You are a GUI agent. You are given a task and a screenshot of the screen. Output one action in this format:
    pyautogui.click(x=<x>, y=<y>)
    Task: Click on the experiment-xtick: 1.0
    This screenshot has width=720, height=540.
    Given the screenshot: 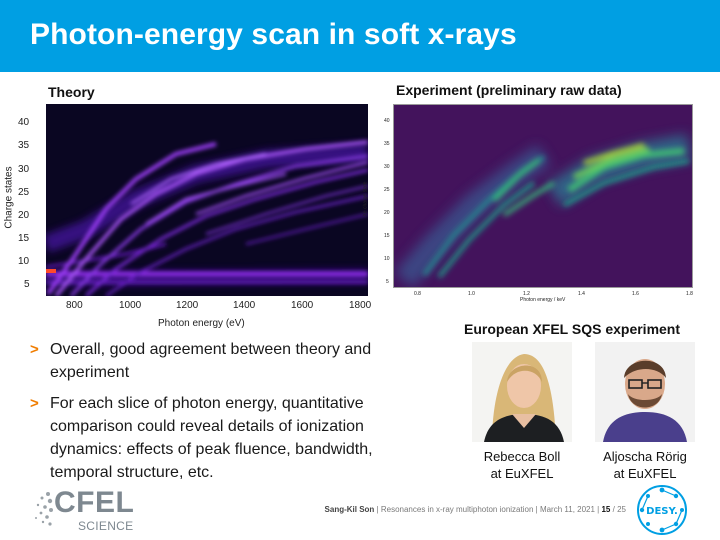 What is the action you would take?
    pyautogui.click(x=471, y=294)
    